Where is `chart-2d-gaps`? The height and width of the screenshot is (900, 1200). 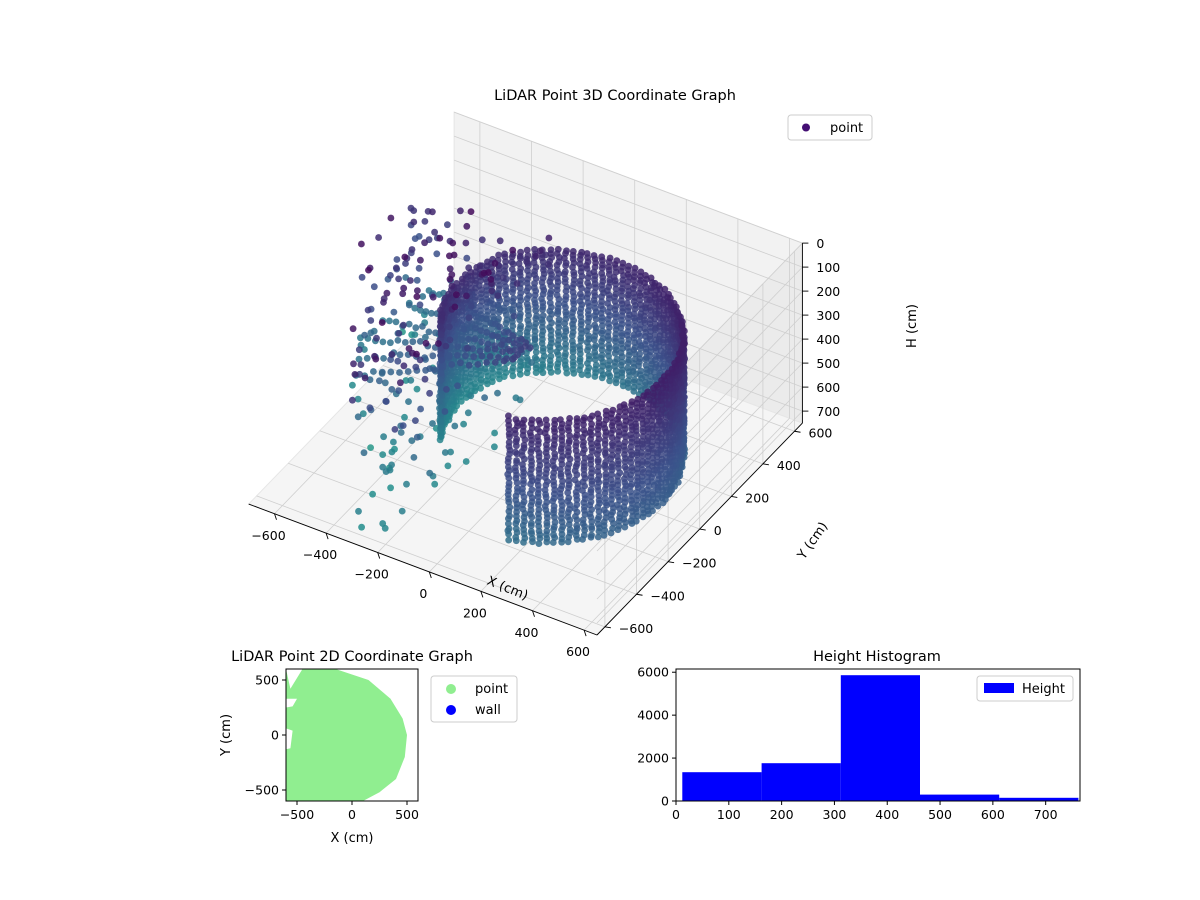 chart-2d-gaps is located at coordinates (294, 709).